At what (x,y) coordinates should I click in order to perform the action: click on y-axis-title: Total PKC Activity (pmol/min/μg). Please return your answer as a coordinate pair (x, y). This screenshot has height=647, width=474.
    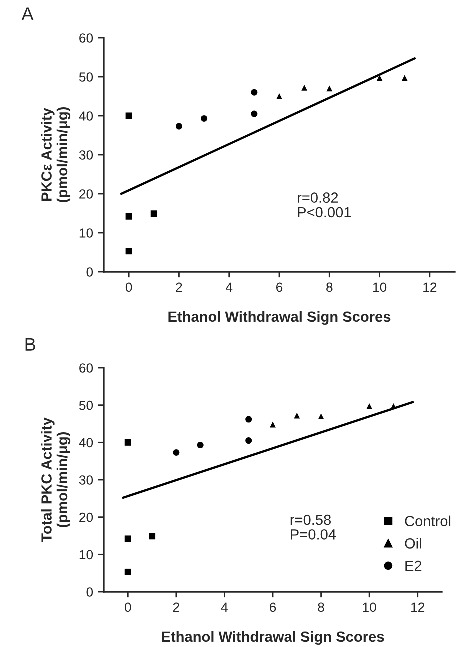
    Looking at the image, I should click on (56, 480).